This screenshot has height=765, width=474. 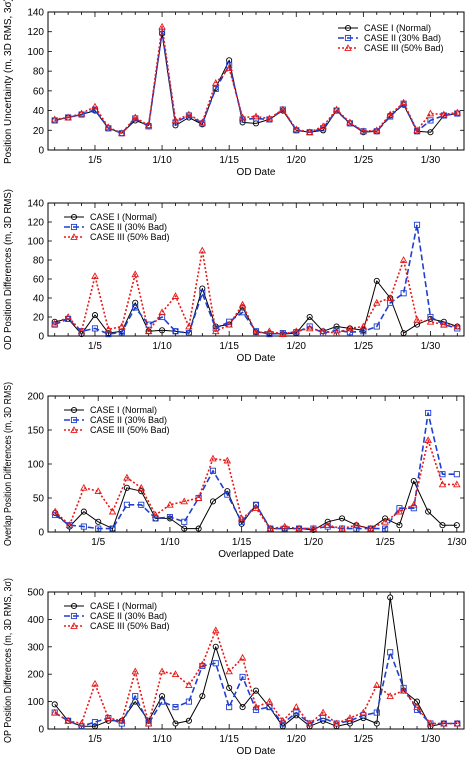 I want to click on y-tick-label: 60, so click(x=39, y=91).